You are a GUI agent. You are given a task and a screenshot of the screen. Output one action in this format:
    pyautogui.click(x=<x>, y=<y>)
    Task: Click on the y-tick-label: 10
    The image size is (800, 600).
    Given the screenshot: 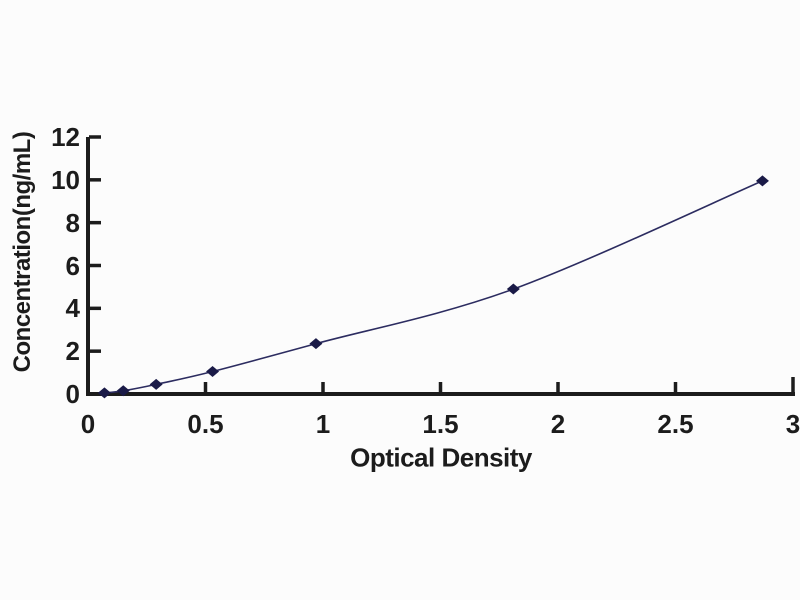 What is the action you would take?
    pyautogui.click(x=65, y=179)
    